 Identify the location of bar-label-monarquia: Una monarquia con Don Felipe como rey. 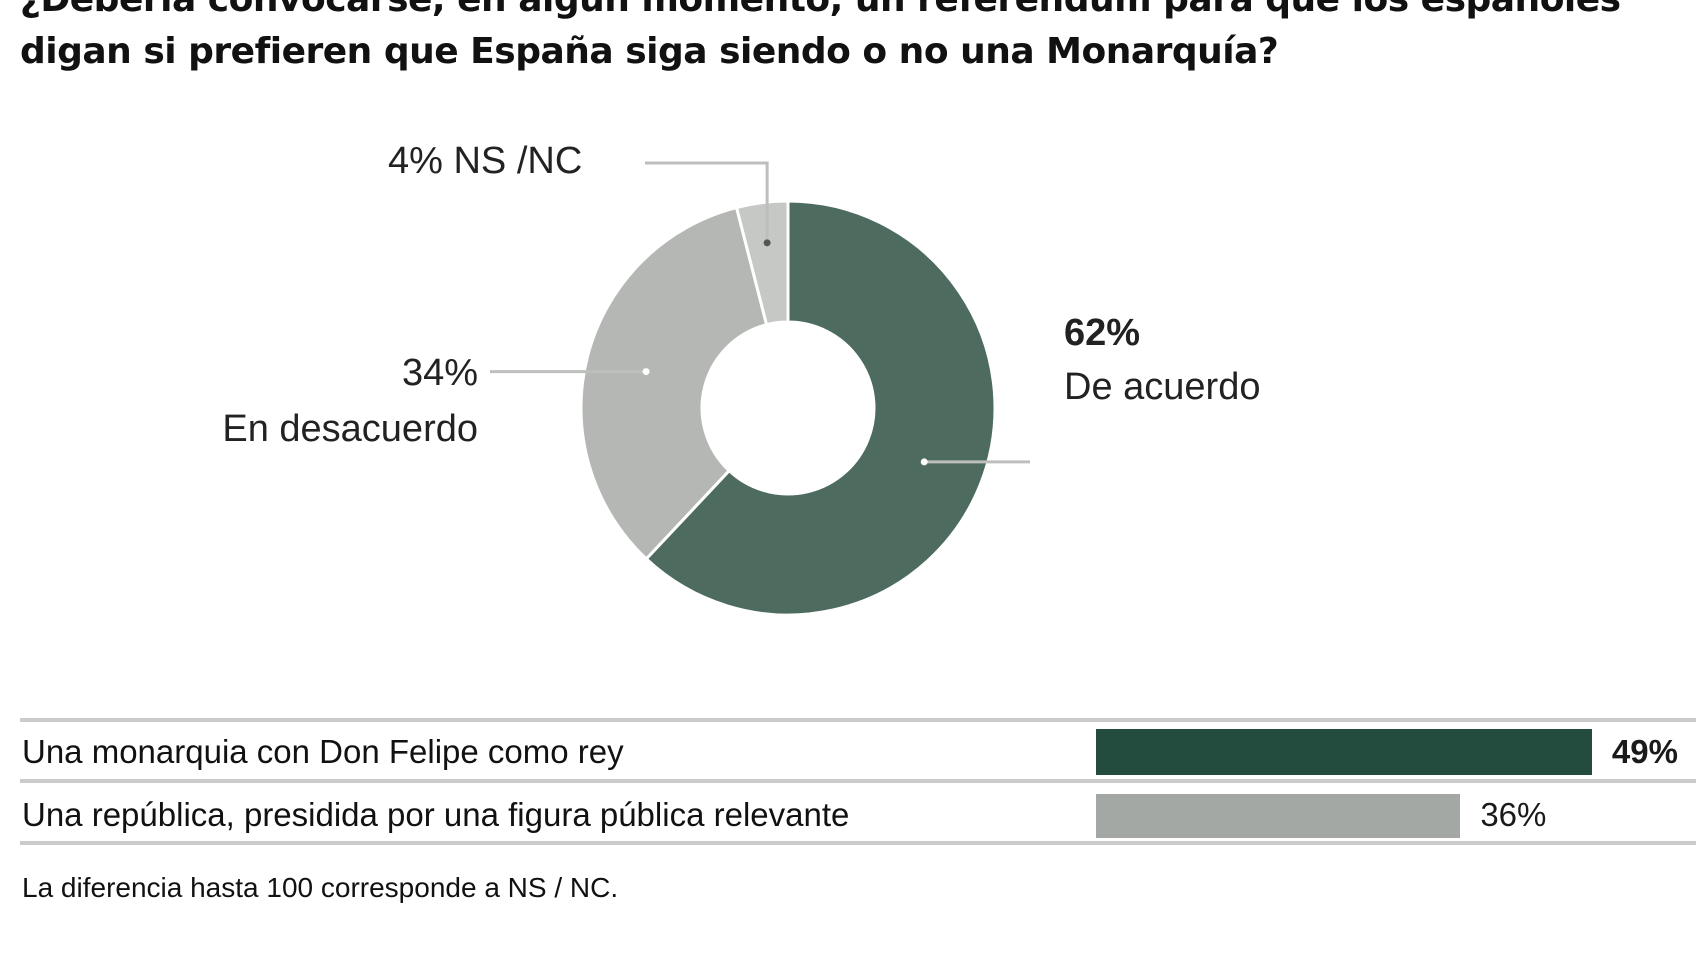
(323, 751).